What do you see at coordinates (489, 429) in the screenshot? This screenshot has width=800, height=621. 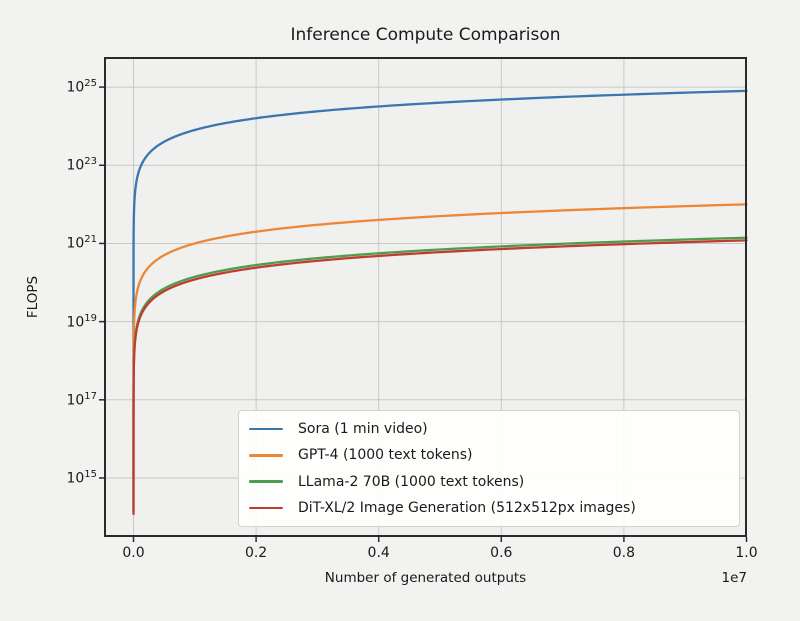 I see `legend-entry-1: Sora (1 min video)` at bounding box center [489, 429].